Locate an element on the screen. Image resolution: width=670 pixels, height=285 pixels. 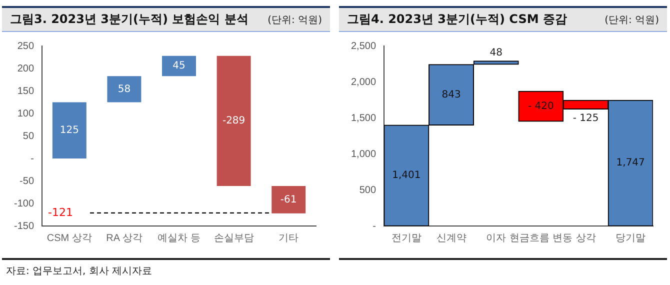
data-label: 843 is located at coordinates (451, 94).